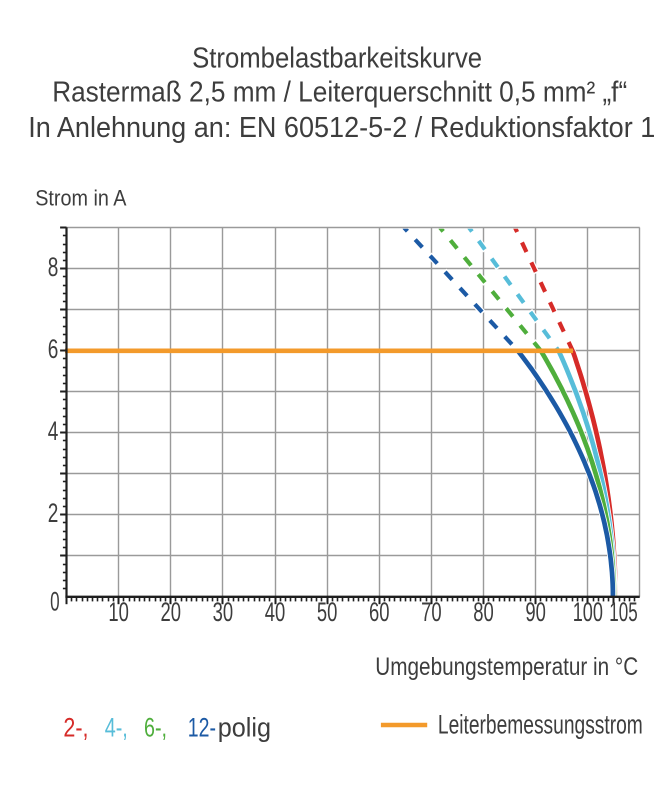 The width and height of the screenshot is (671, 801). Describe the element at coordinates (588, 612) in the screenshot. I see `svg-text: 100` at that location.